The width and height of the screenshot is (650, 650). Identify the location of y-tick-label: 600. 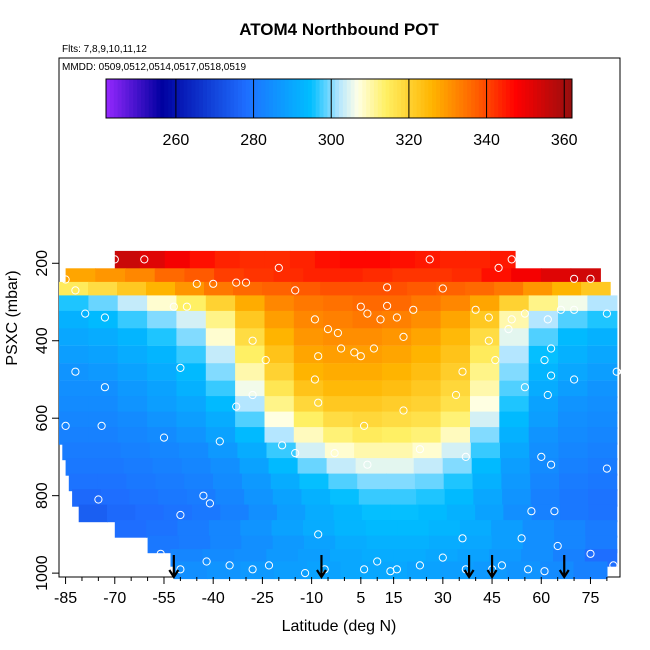
(42, 418).